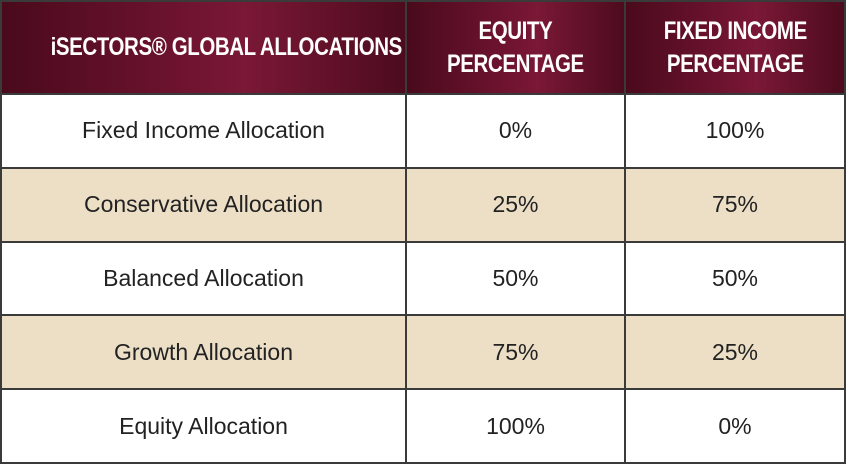 The height and width of the screenshot is (464, 846). I want to click on header-equity-percentage: EQUITY PERCENTAGE, so click(515, 47).